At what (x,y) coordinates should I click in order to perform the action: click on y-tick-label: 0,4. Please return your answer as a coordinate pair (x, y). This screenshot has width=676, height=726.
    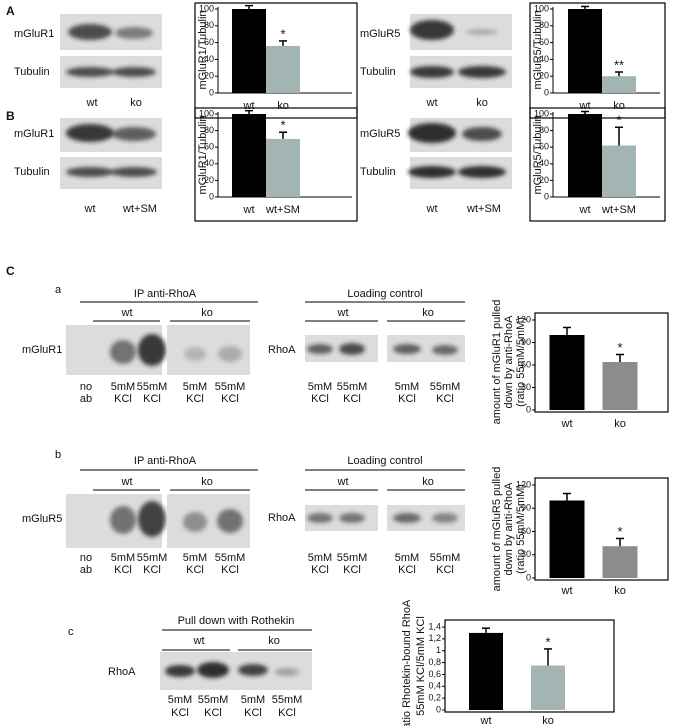
    Looking at the image, I should click on (434, 686).